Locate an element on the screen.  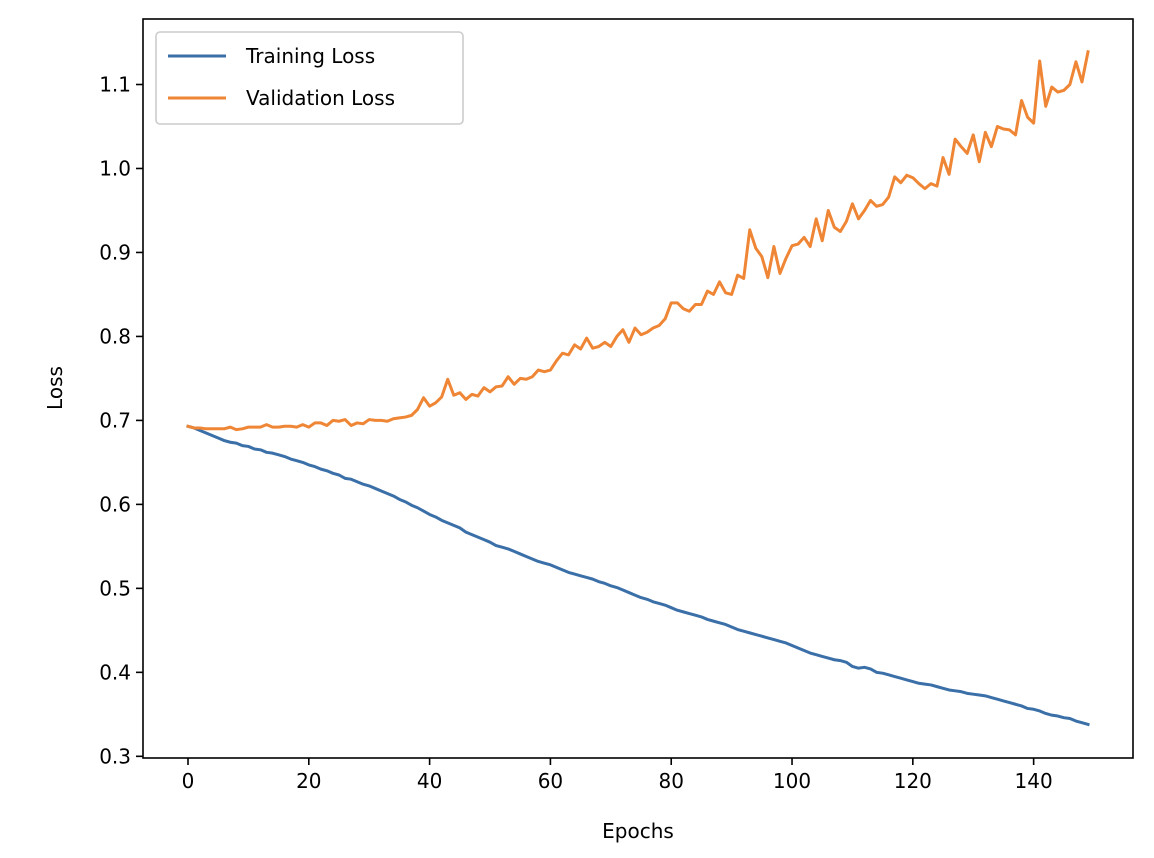
x-axis-ticks: 0 20 40 60 80 100 120 140 is located at coordinates (617, 775).